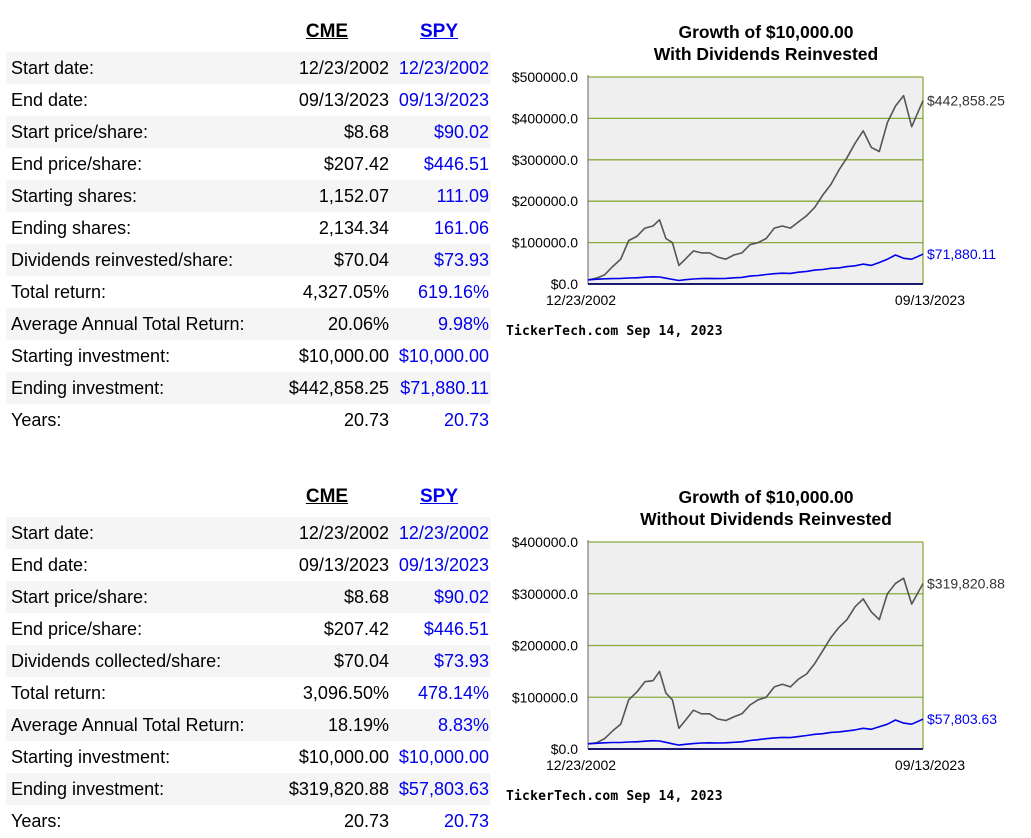  I want to click on cme-value: $10,000.00, so click(343, 756).